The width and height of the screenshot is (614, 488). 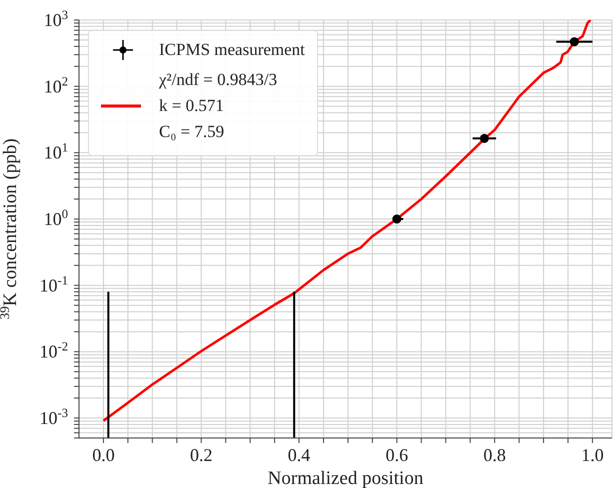 I want to click on y-tick-label: 10$^{-3}$, so click(x=54, y=417).